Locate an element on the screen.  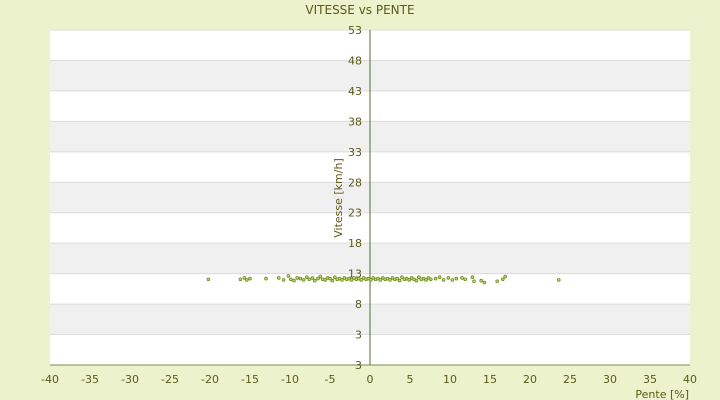
x-tick-label: 25 is located at coordinates (570, 379).